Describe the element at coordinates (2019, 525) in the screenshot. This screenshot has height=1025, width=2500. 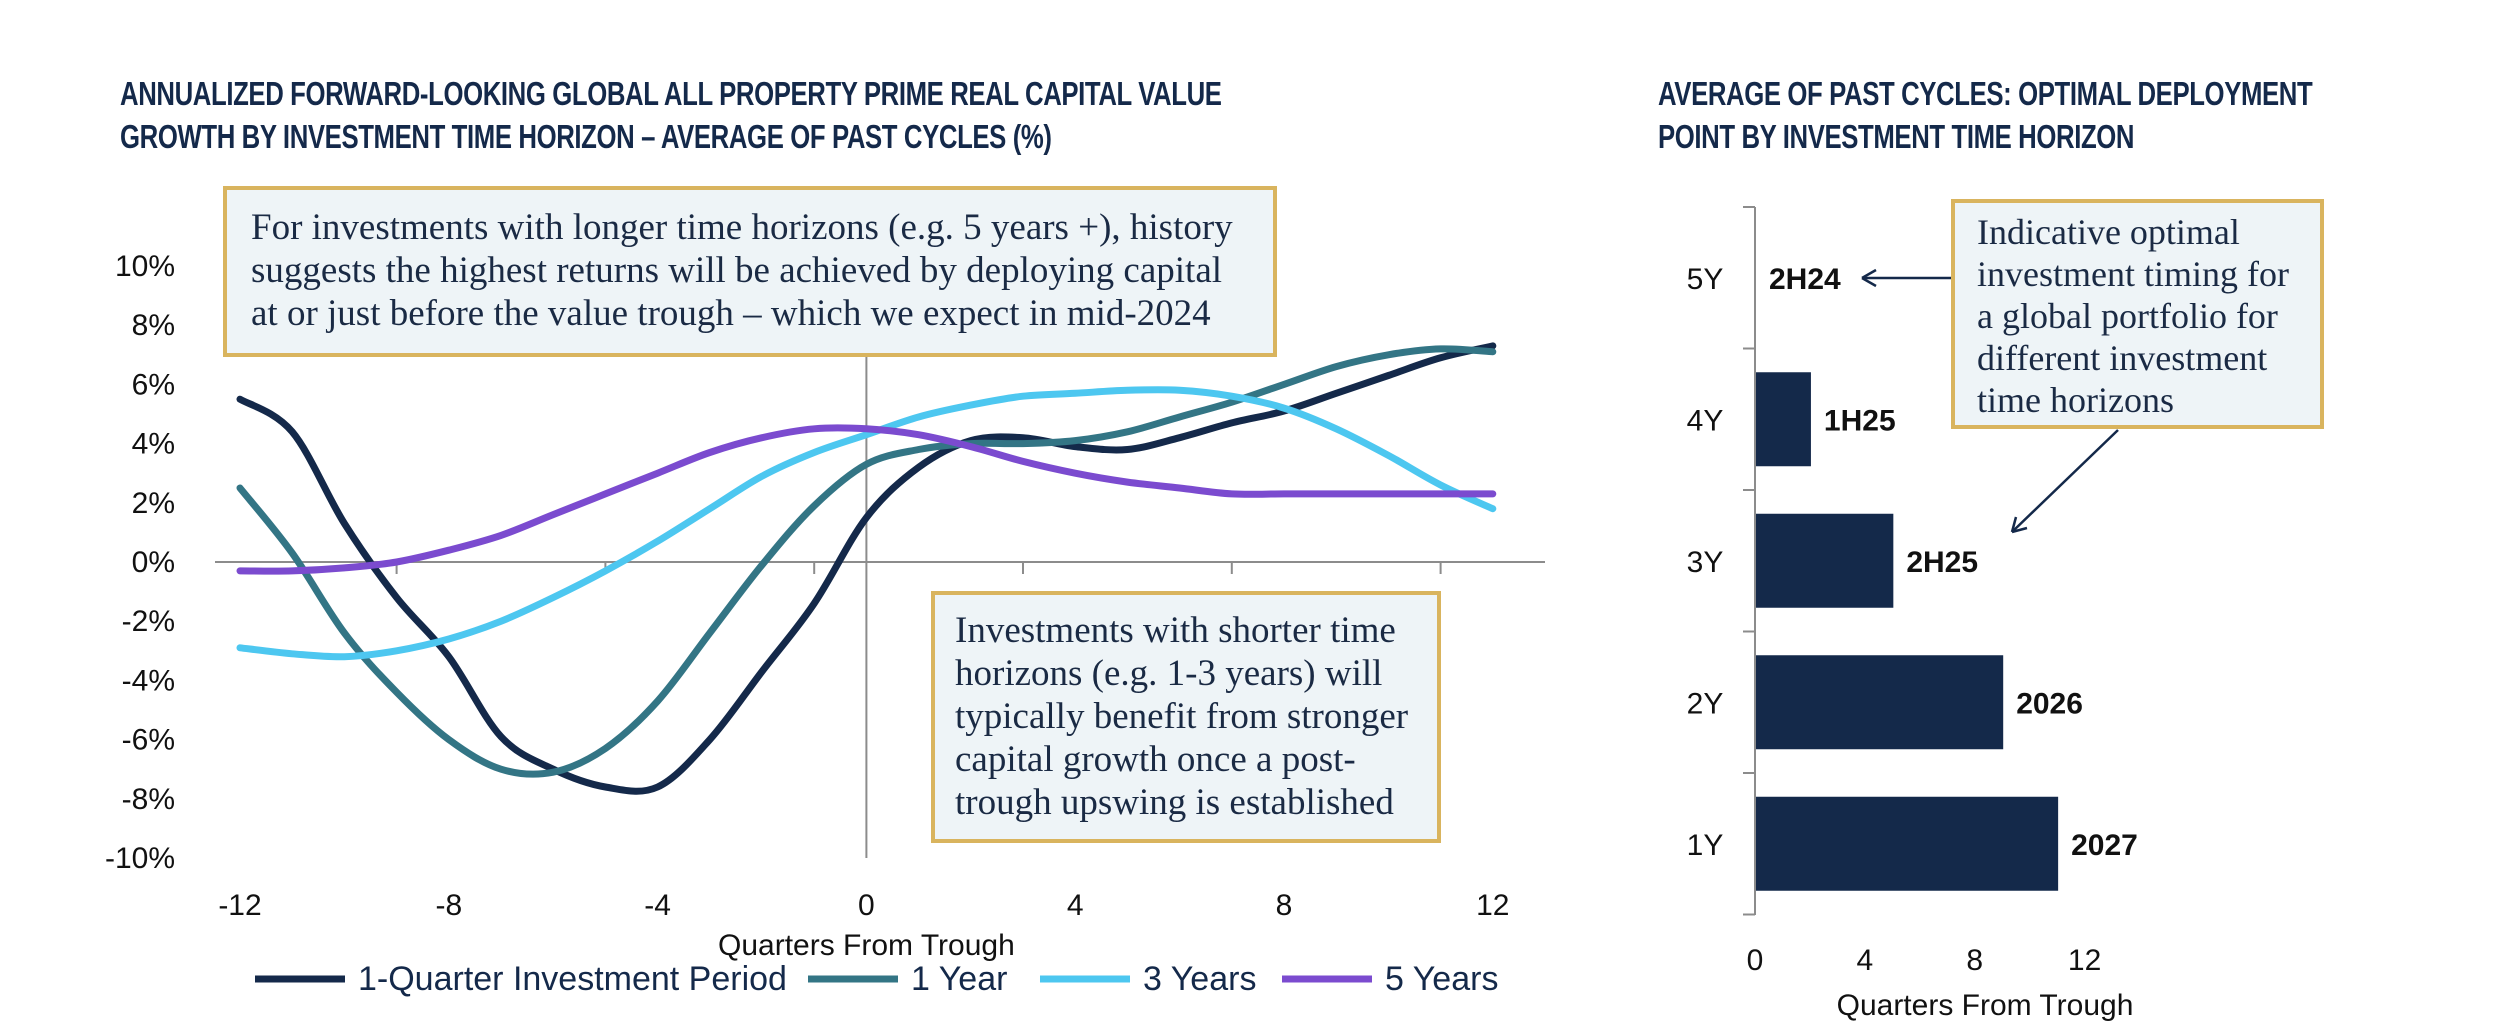
I see `arrowhead-bars` at that location.